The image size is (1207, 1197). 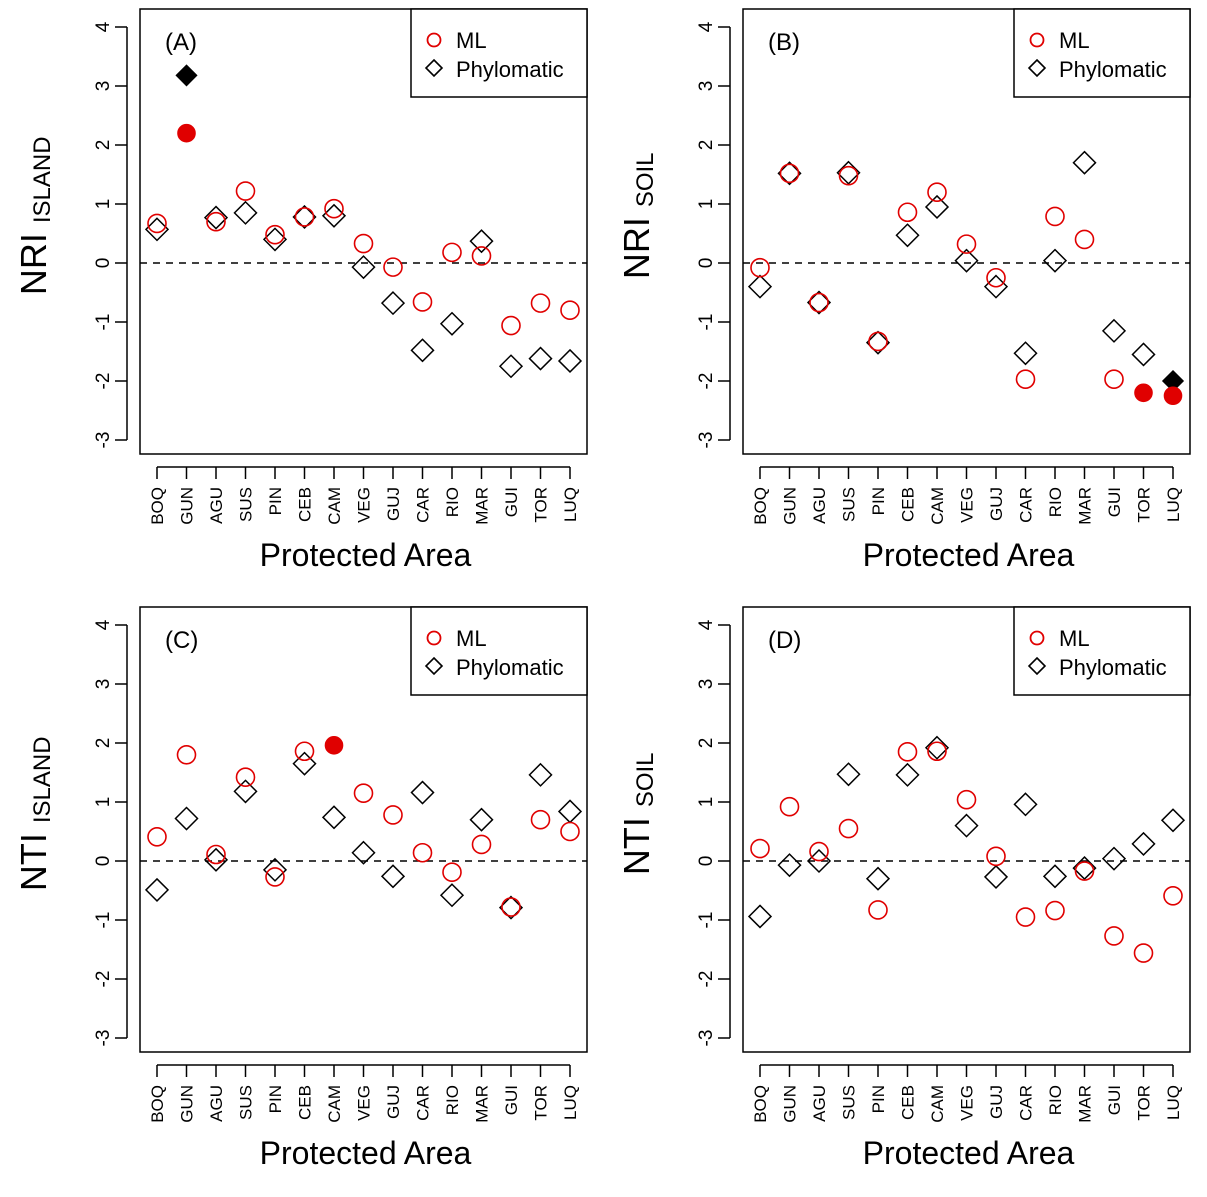 What do you see at coordinates (275, 234) in the screenshot?
I see `point-ml-pin` at bounding box center [275, 234].